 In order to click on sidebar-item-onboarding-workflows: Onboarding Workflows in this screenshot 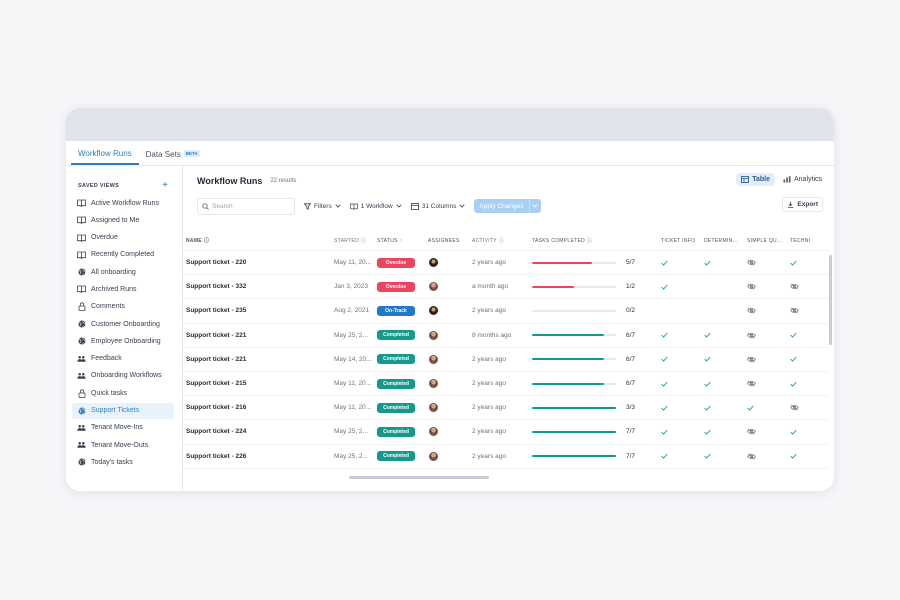, I will do `click(123, 376)`.